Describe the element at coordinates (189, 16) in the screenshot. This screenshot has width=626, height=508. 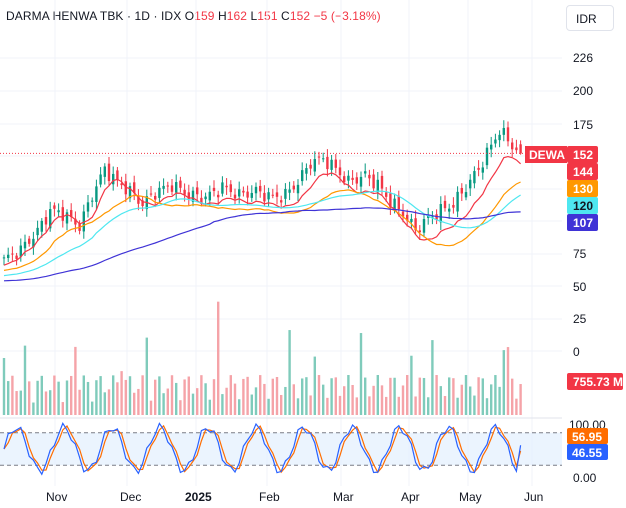
I see `open-label: O` at that location.